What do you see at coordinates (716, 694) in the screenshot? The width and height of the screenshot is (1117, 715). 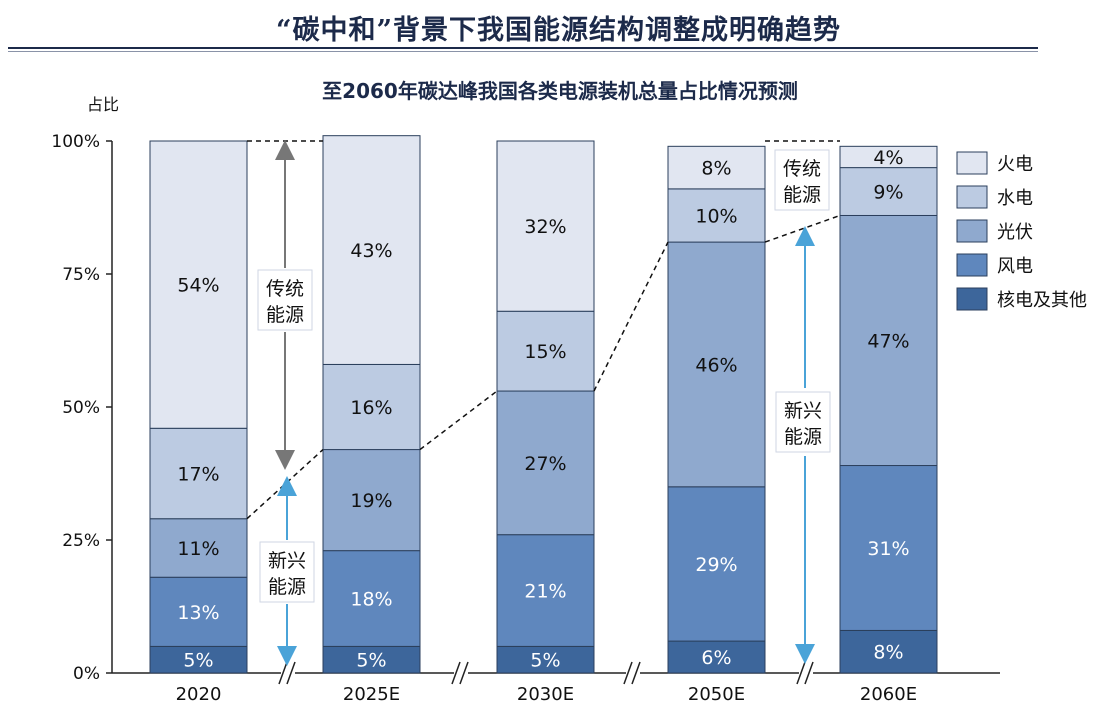 I see `x-tick-label: 2050E` at bounding box center [716, 694].